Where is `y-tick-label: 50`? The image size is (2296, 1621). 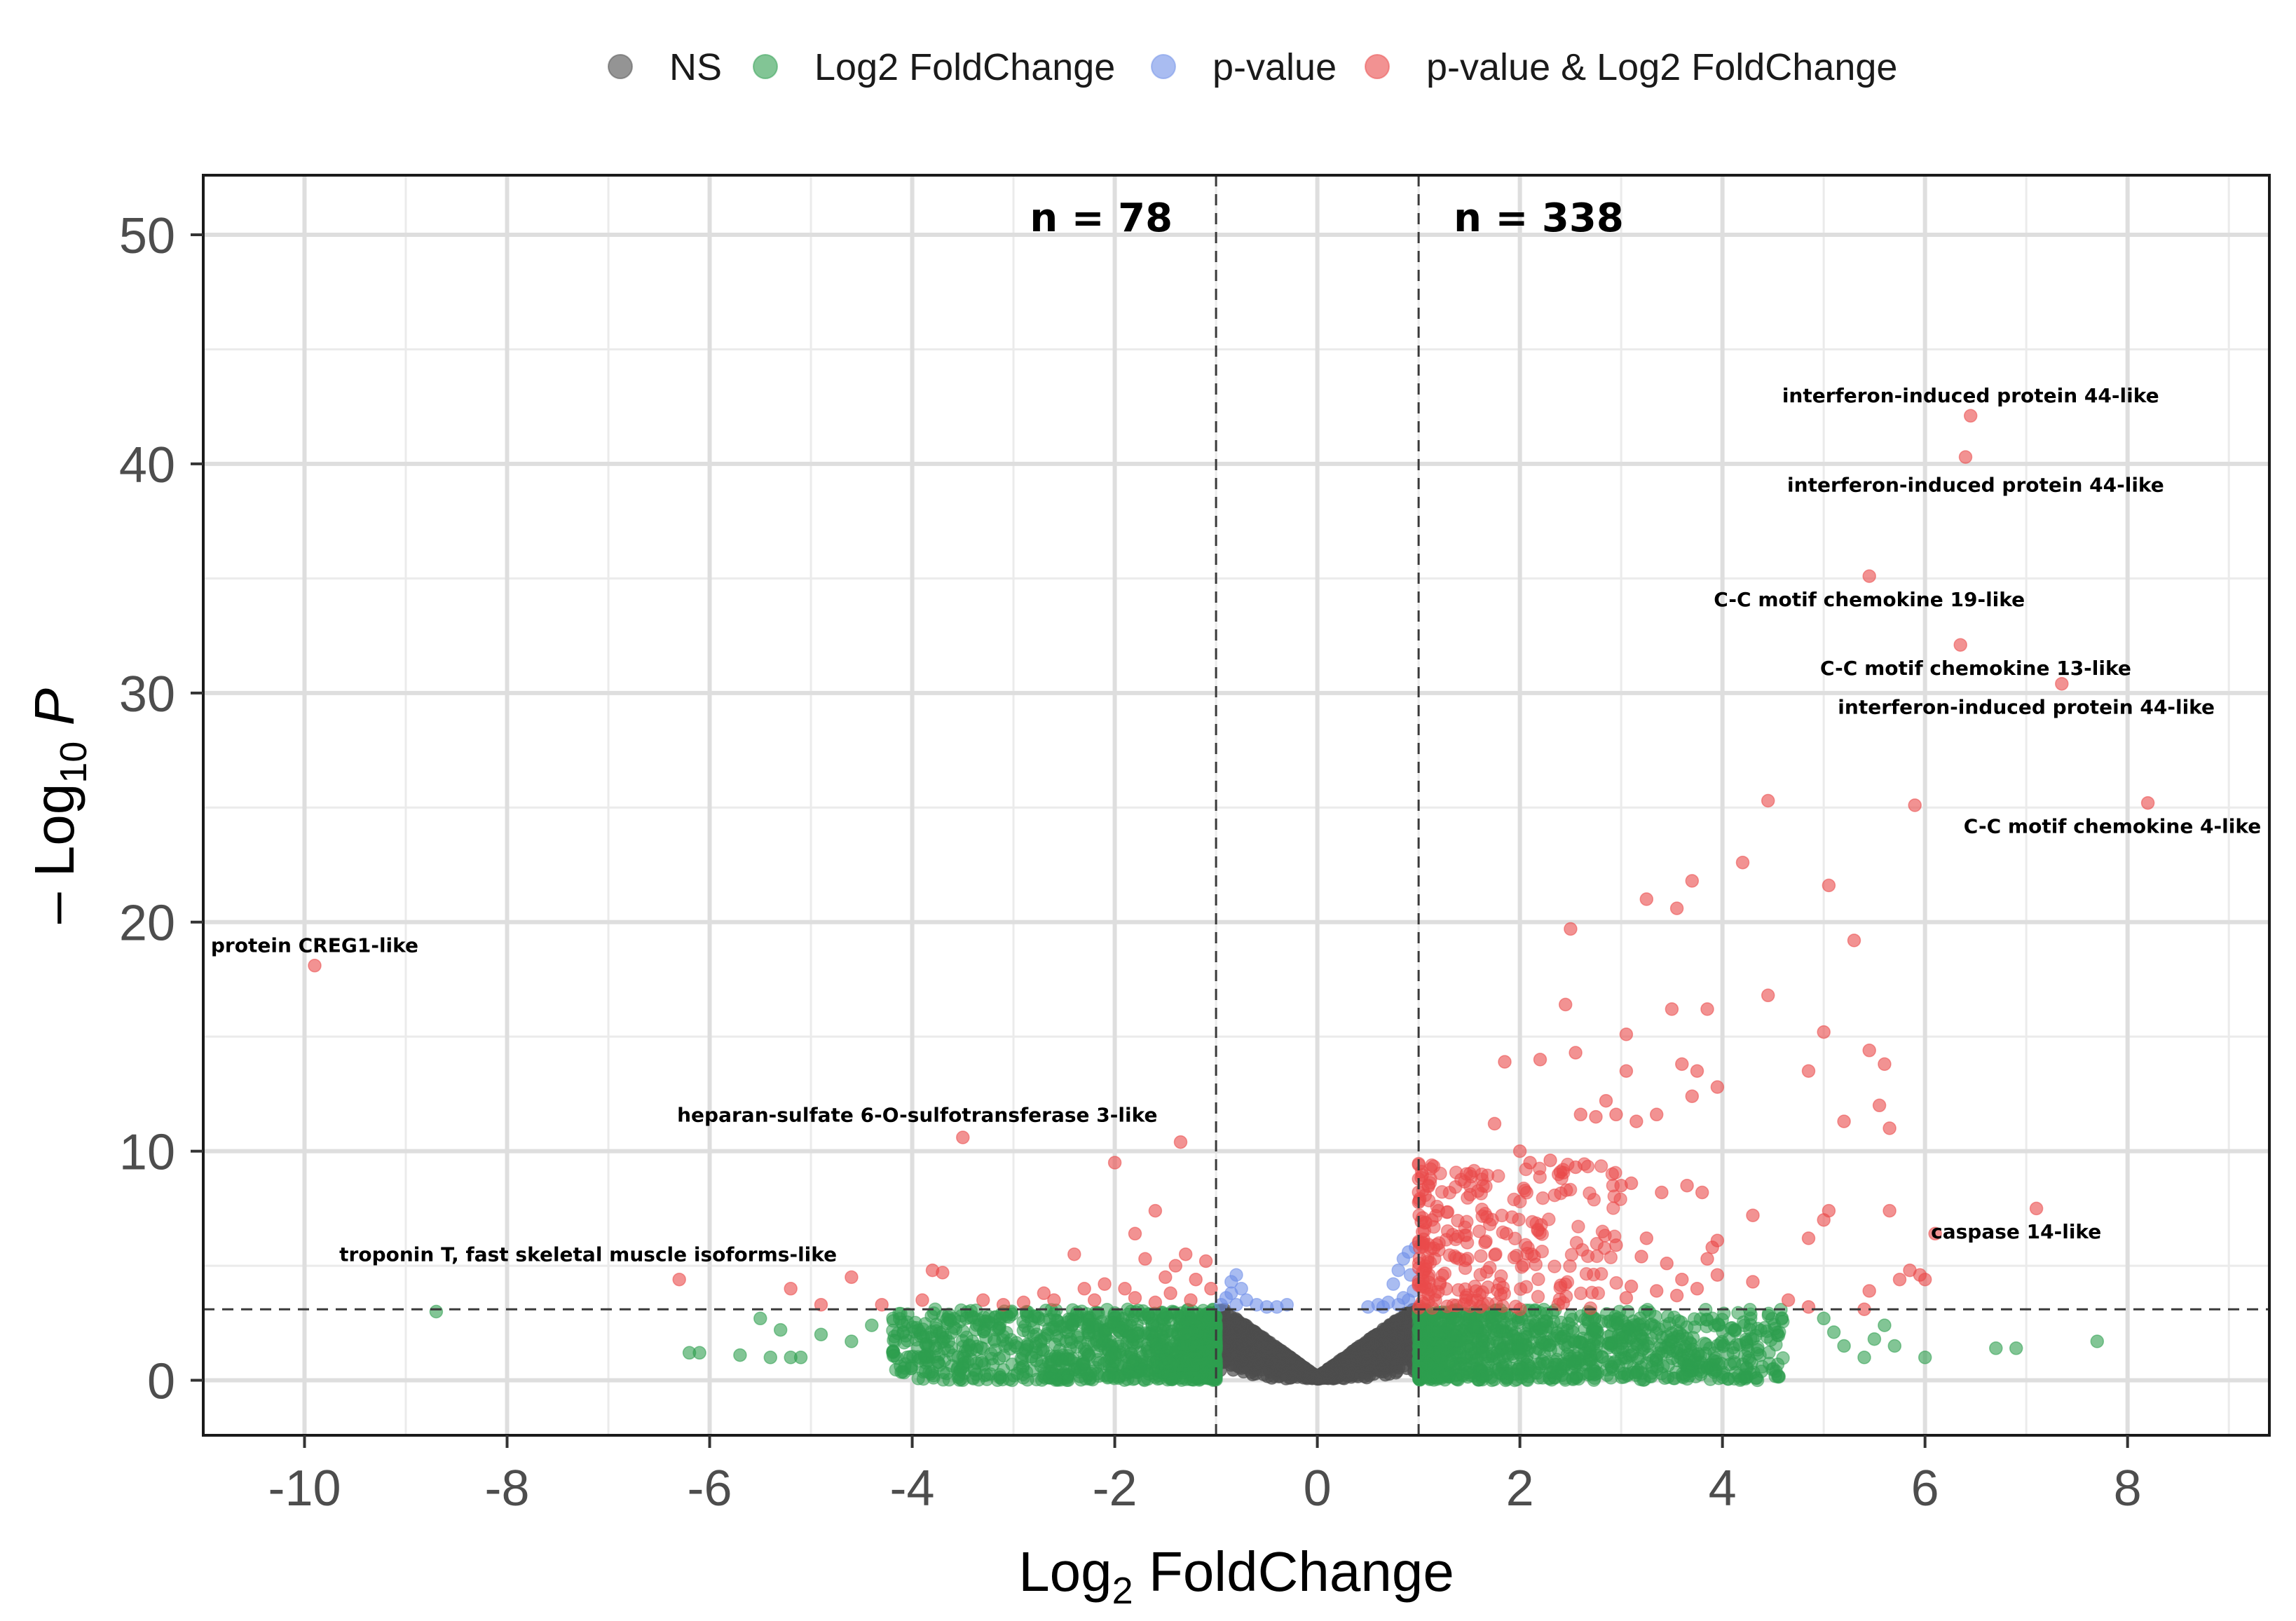 y-tick-label: 50 is located at coordinates (147, 236).